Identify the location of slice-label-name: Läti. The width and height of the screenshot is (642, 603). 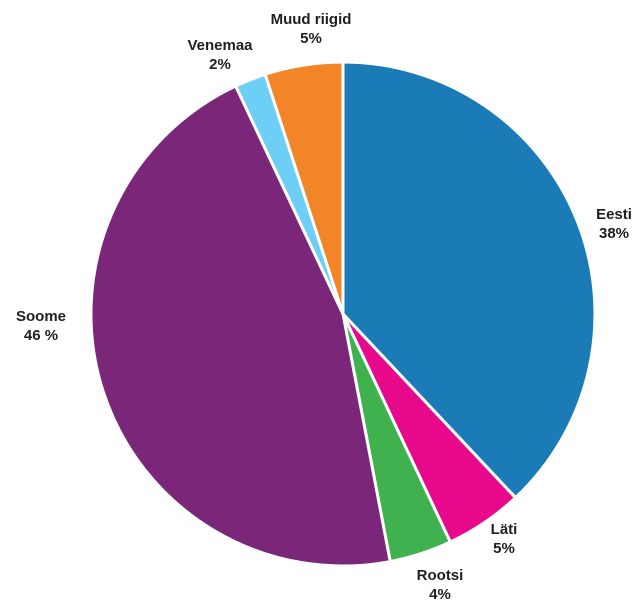
(504, 529).